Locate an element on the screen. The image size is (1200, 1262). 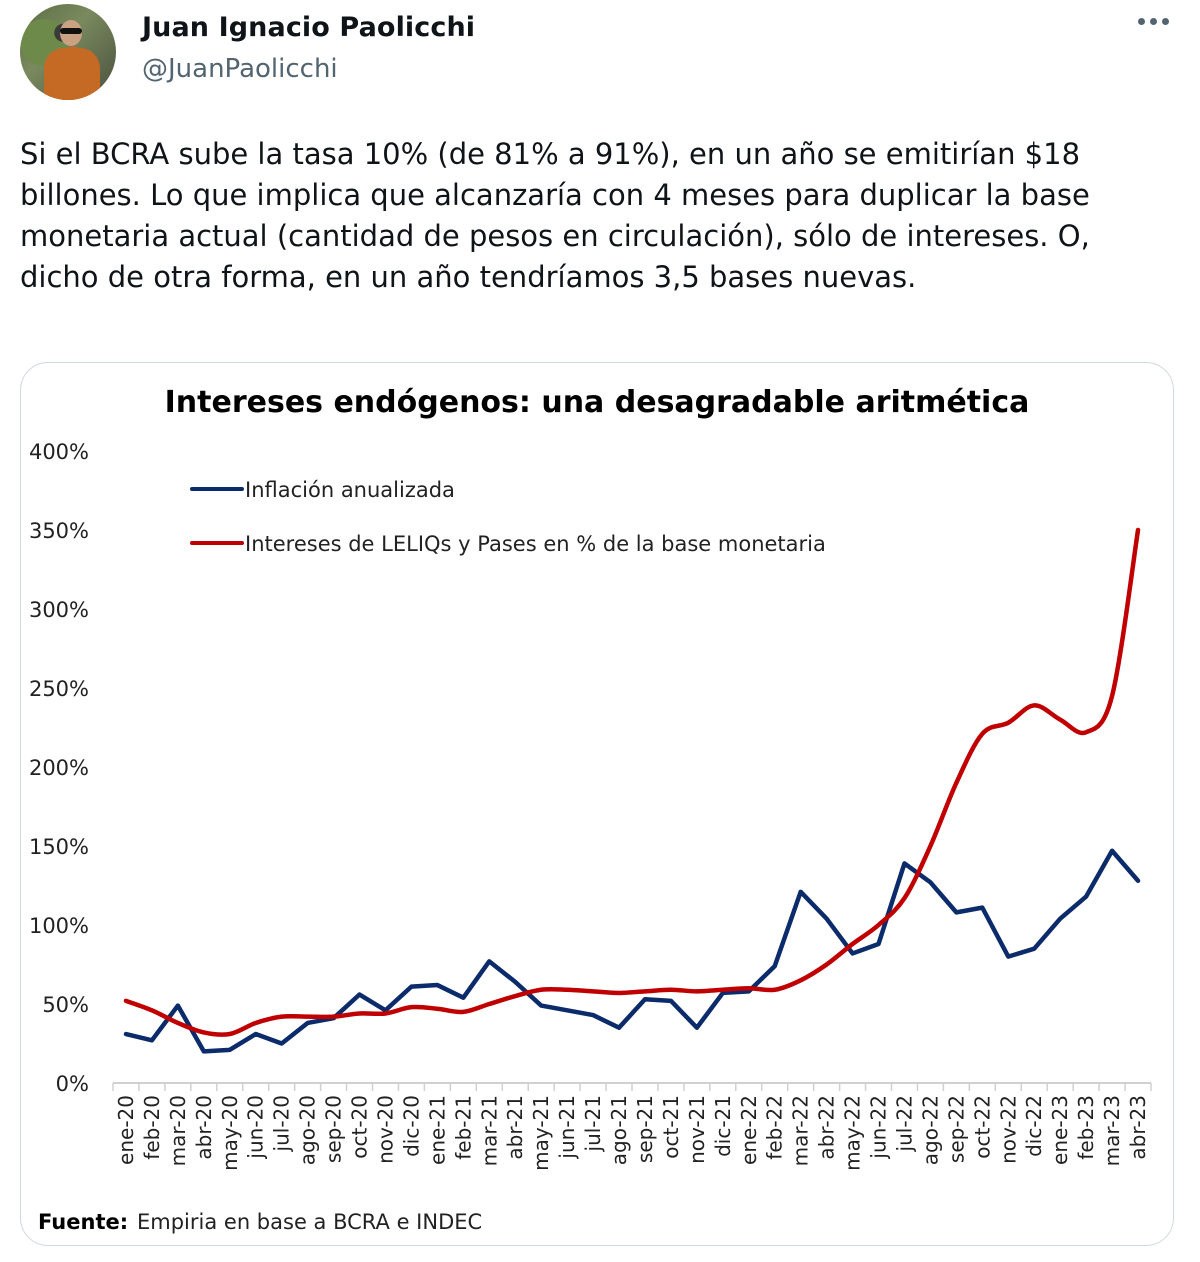
y-tick-label: 300% is located at coordinates (59, 610).